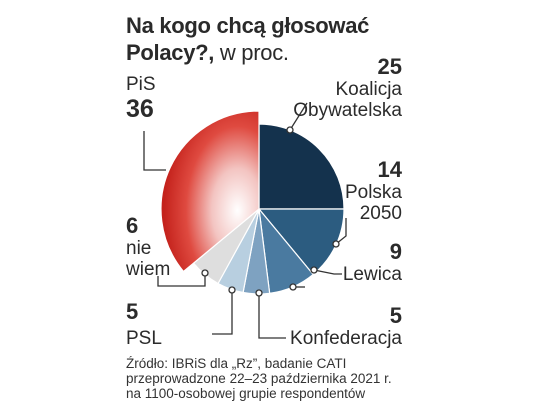  What do you see at coordinates (293, 287) in the screenshot?
I see `leader-dot-konf` at bounding box center [293, 287].